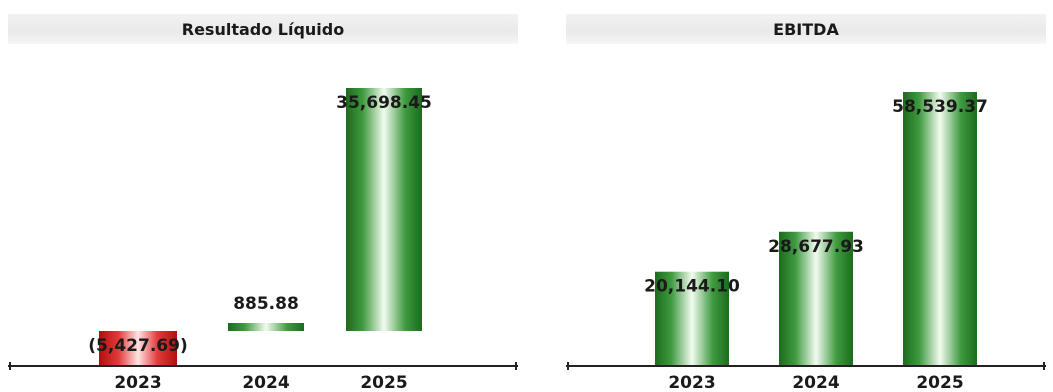  What do you see at coordinates (816, 247) in the screenshot?
I see `data-label-2024: 28,677.93` at bounding box center [816, 247].